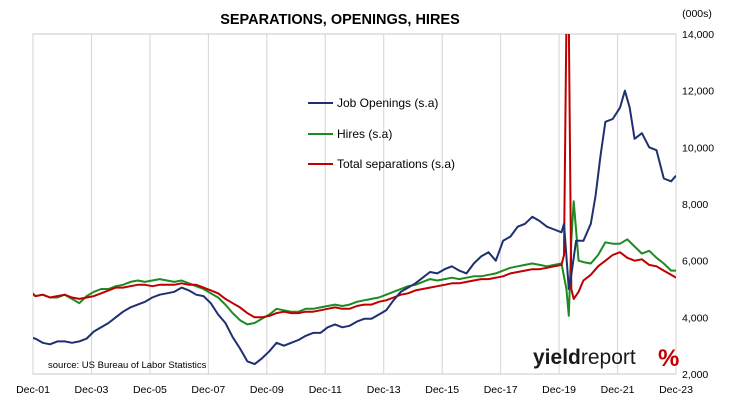 This screenshot has height=400, width=730. I want to click on x-tick-label: Dec-15, so click(442, 390).